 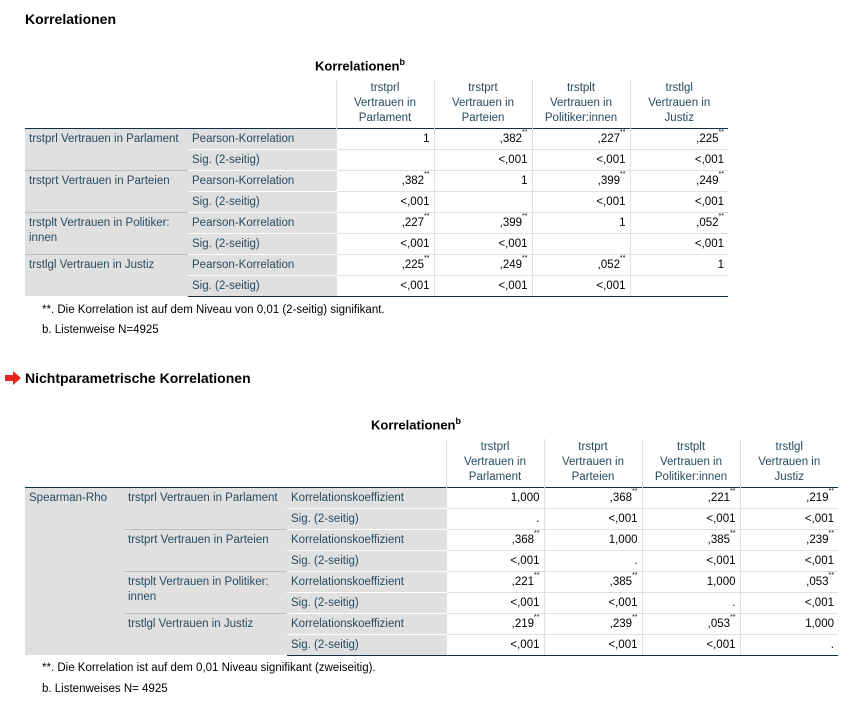 What do you see at coordinates (788, 581) in the screenshot?
I see `correlation-value: ,053**` at bounding box center [788, 581].